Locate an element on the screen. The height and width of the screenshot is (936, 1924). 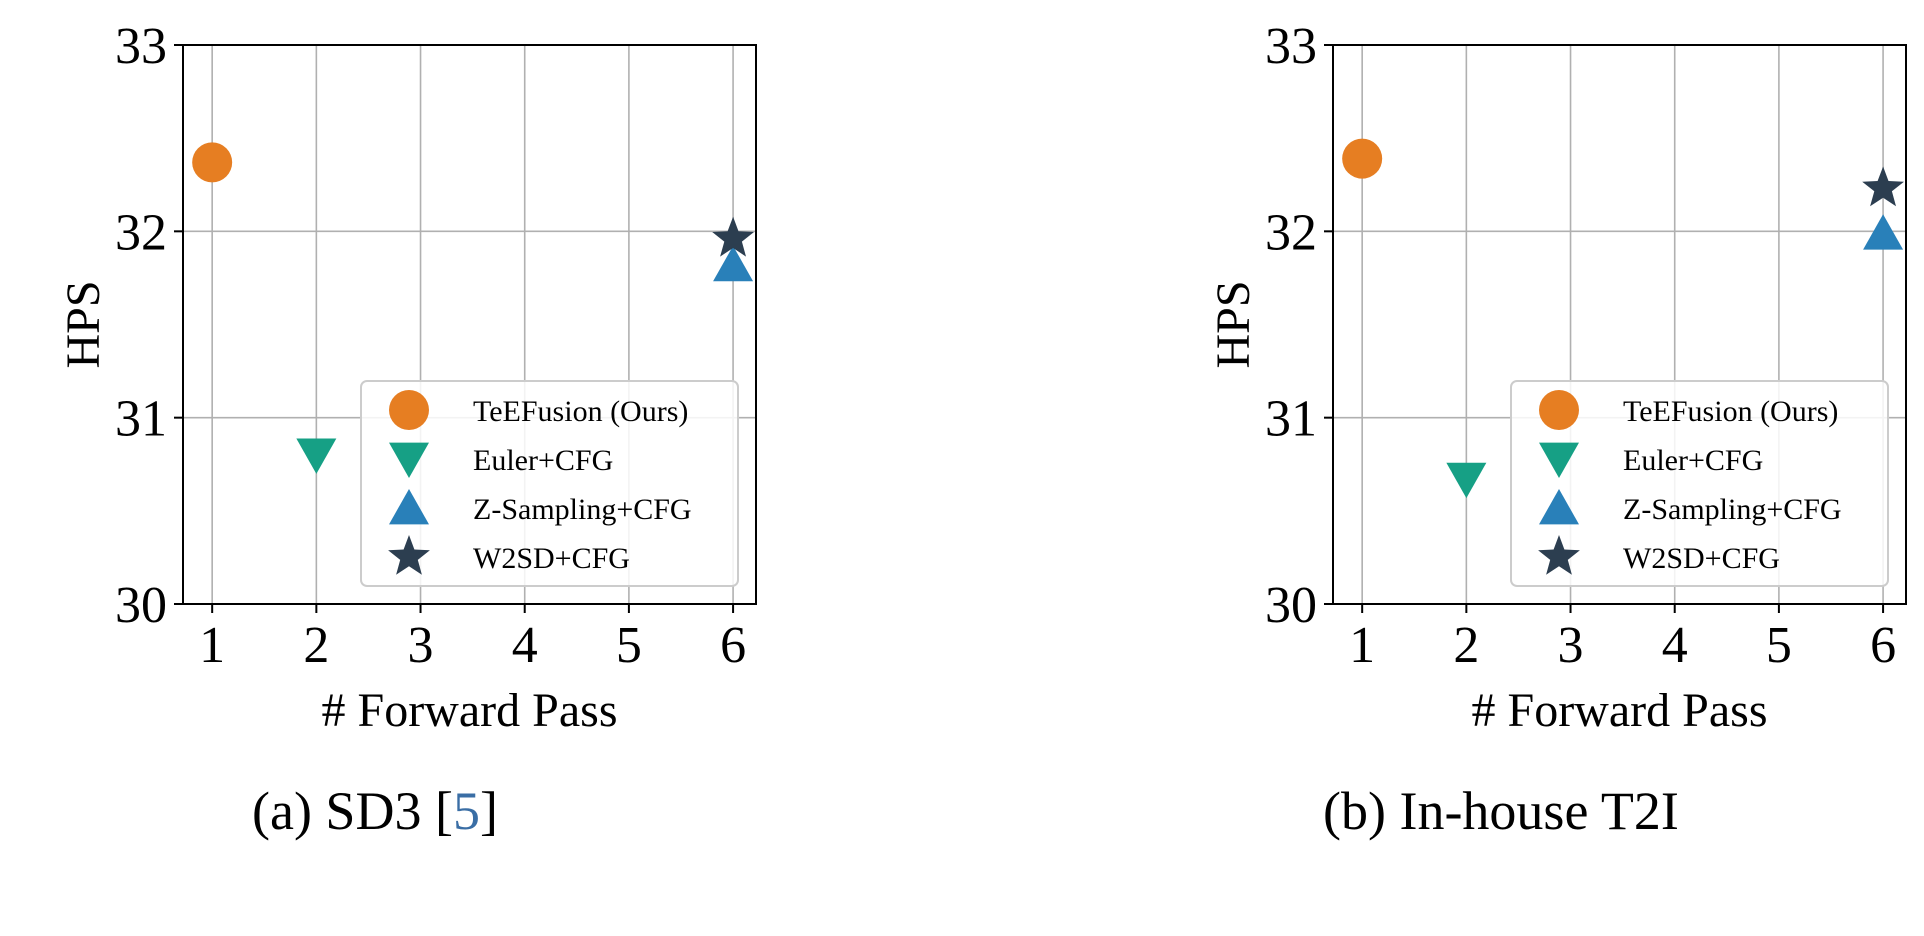
caption-b: (b) In-house T2I is located at coordinates (1501, 811).